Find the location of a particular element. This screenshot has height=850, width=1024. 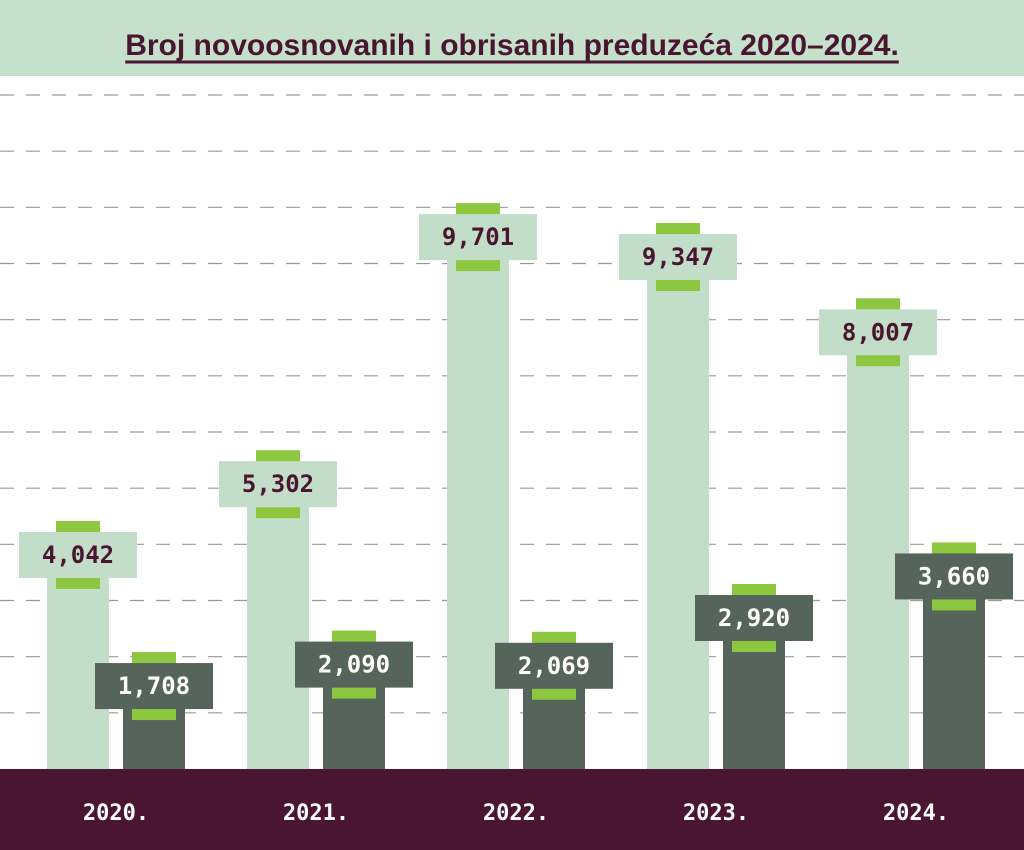

x-tick-label: 2022. is located at coordinates (516, 813).